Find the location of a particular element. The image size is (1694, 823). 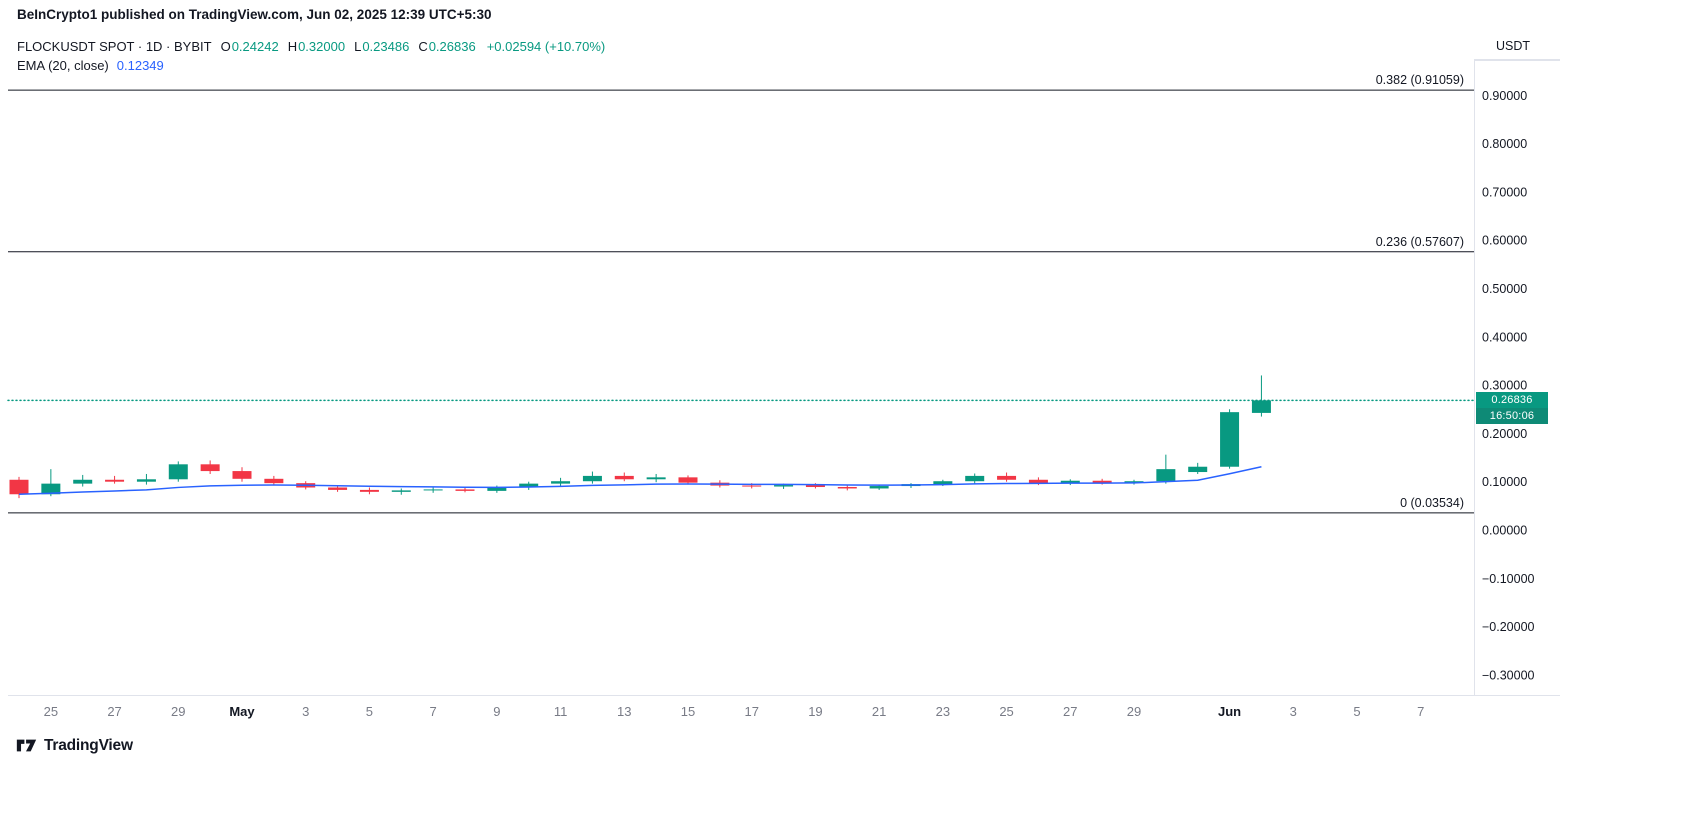

indicator-legend: EMA (20, close) 0.12349 is located at coordinates (90, 65).